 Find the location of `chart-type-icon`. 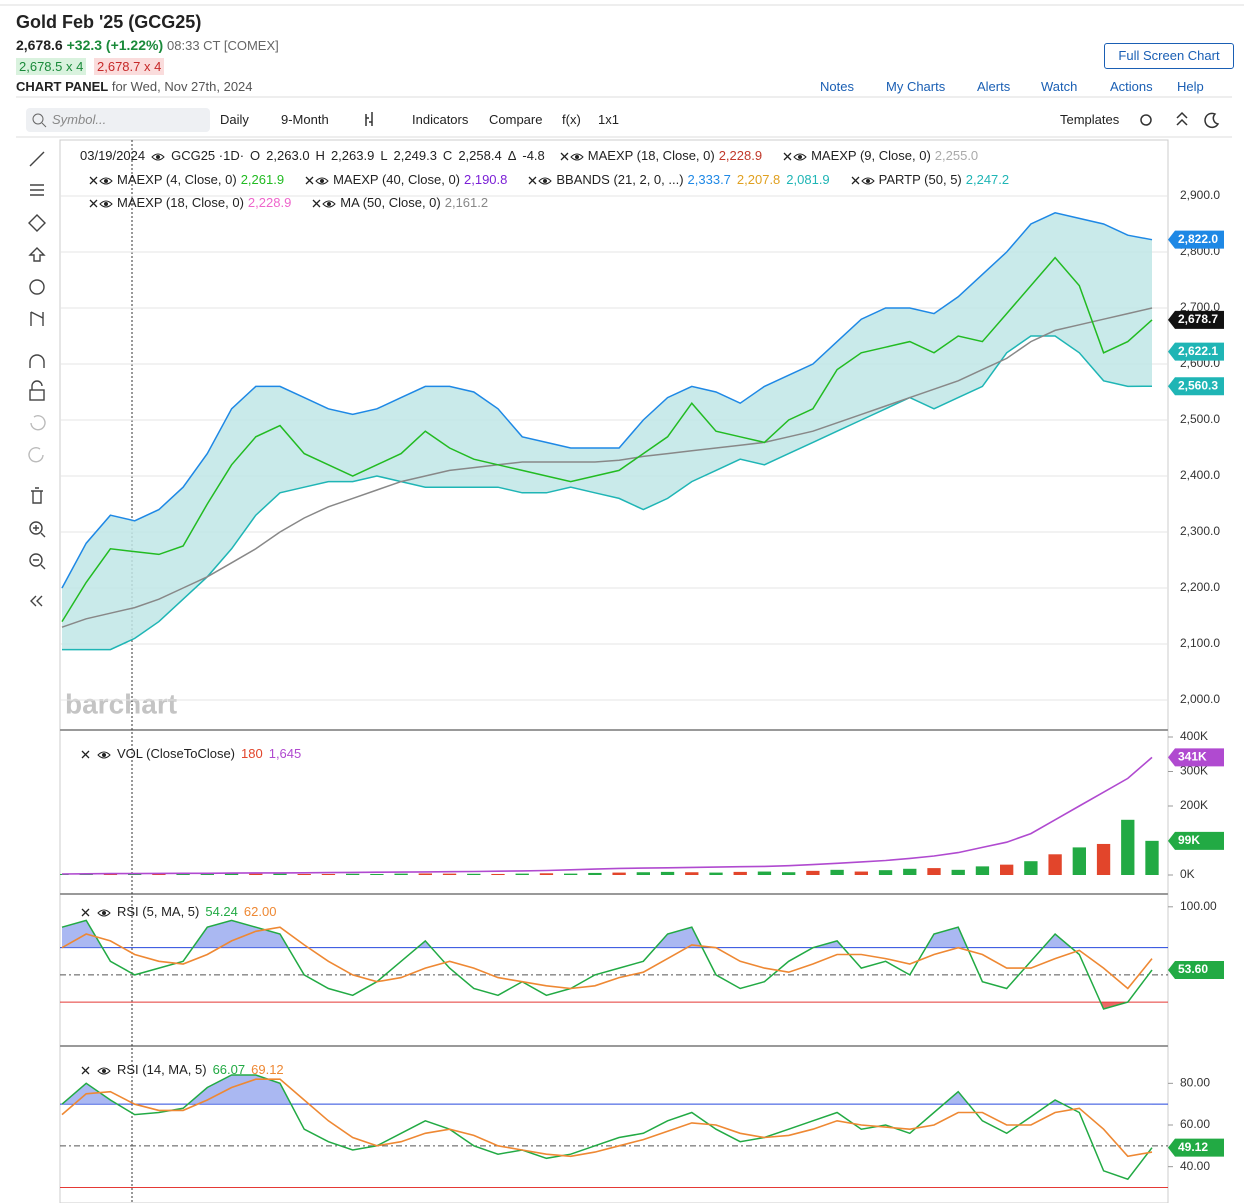

chart-type-icon is located at coordinates (369, 119).